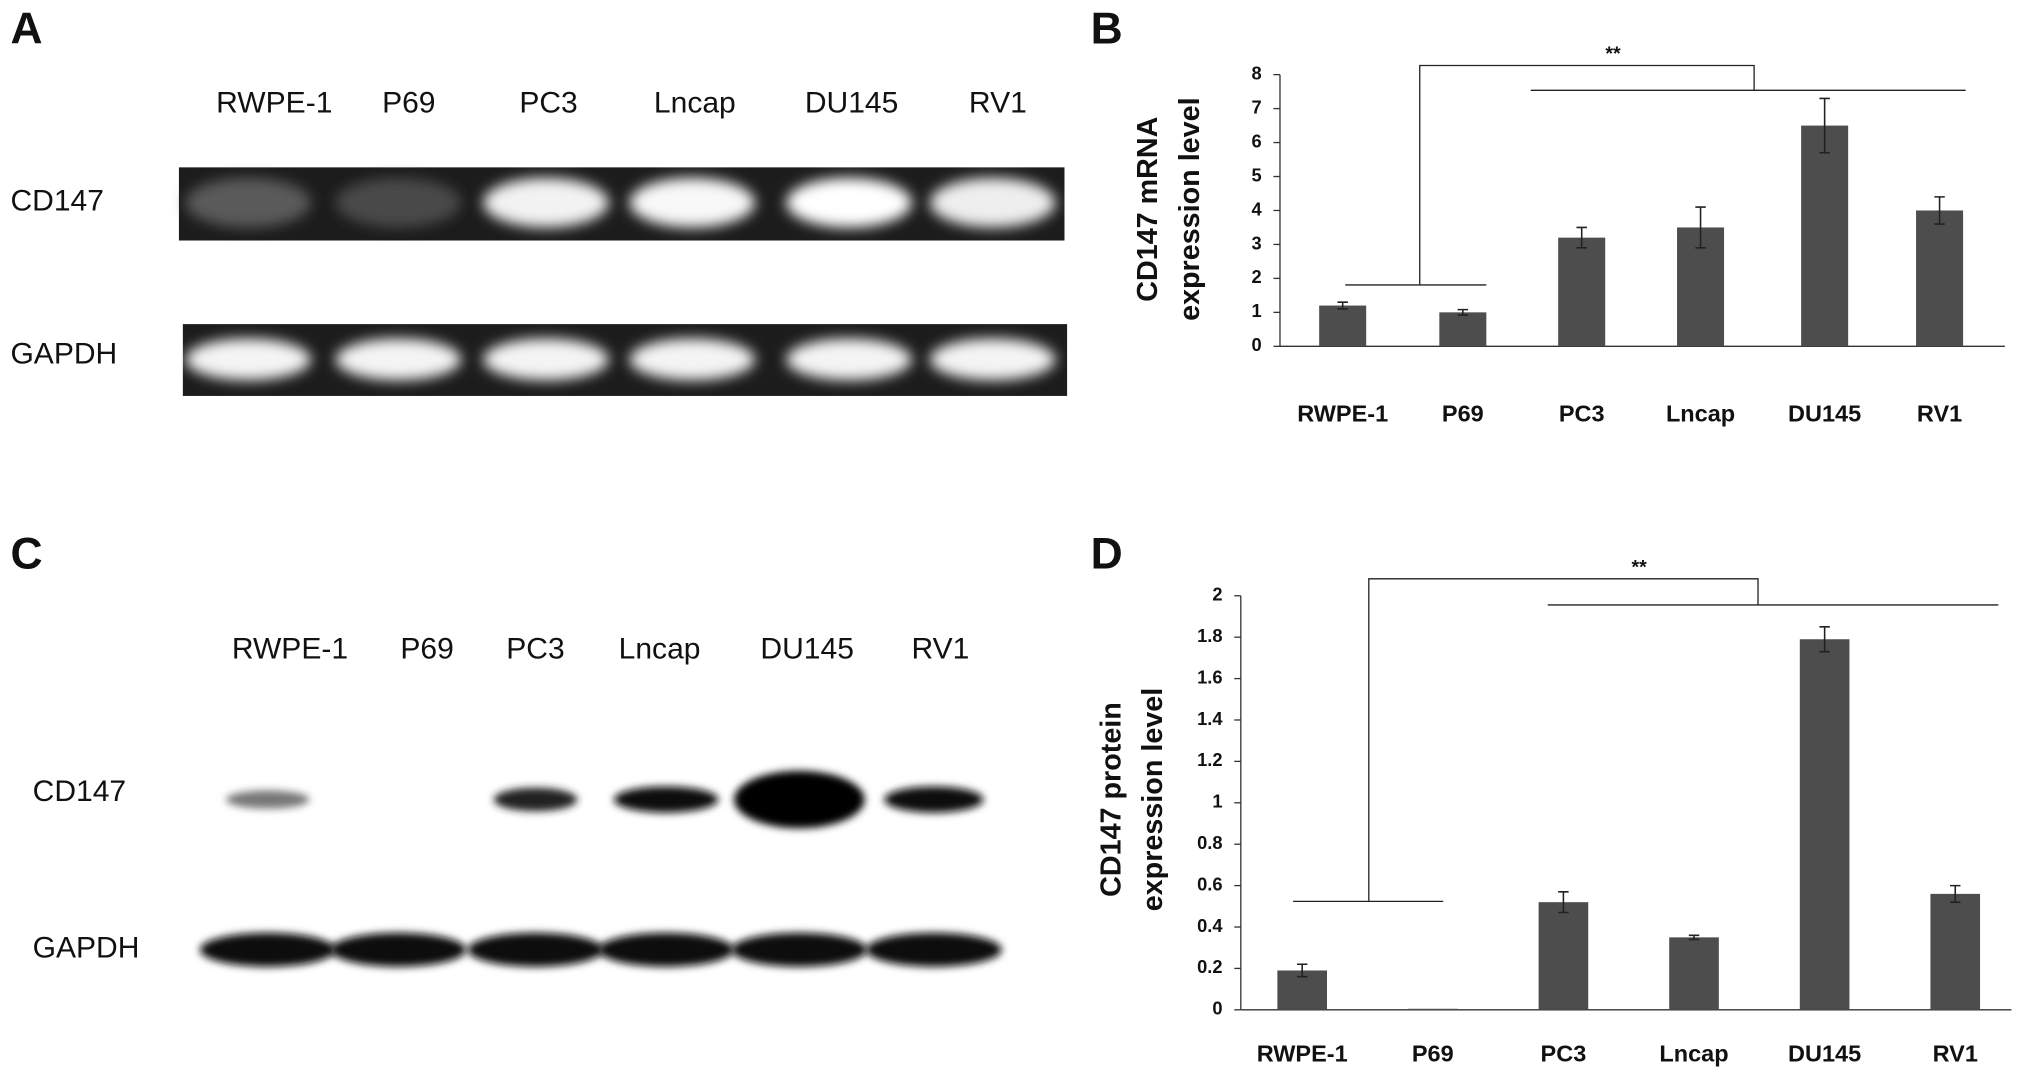  I want to click on y-tick-label: 0.6, so click(1209, 883).